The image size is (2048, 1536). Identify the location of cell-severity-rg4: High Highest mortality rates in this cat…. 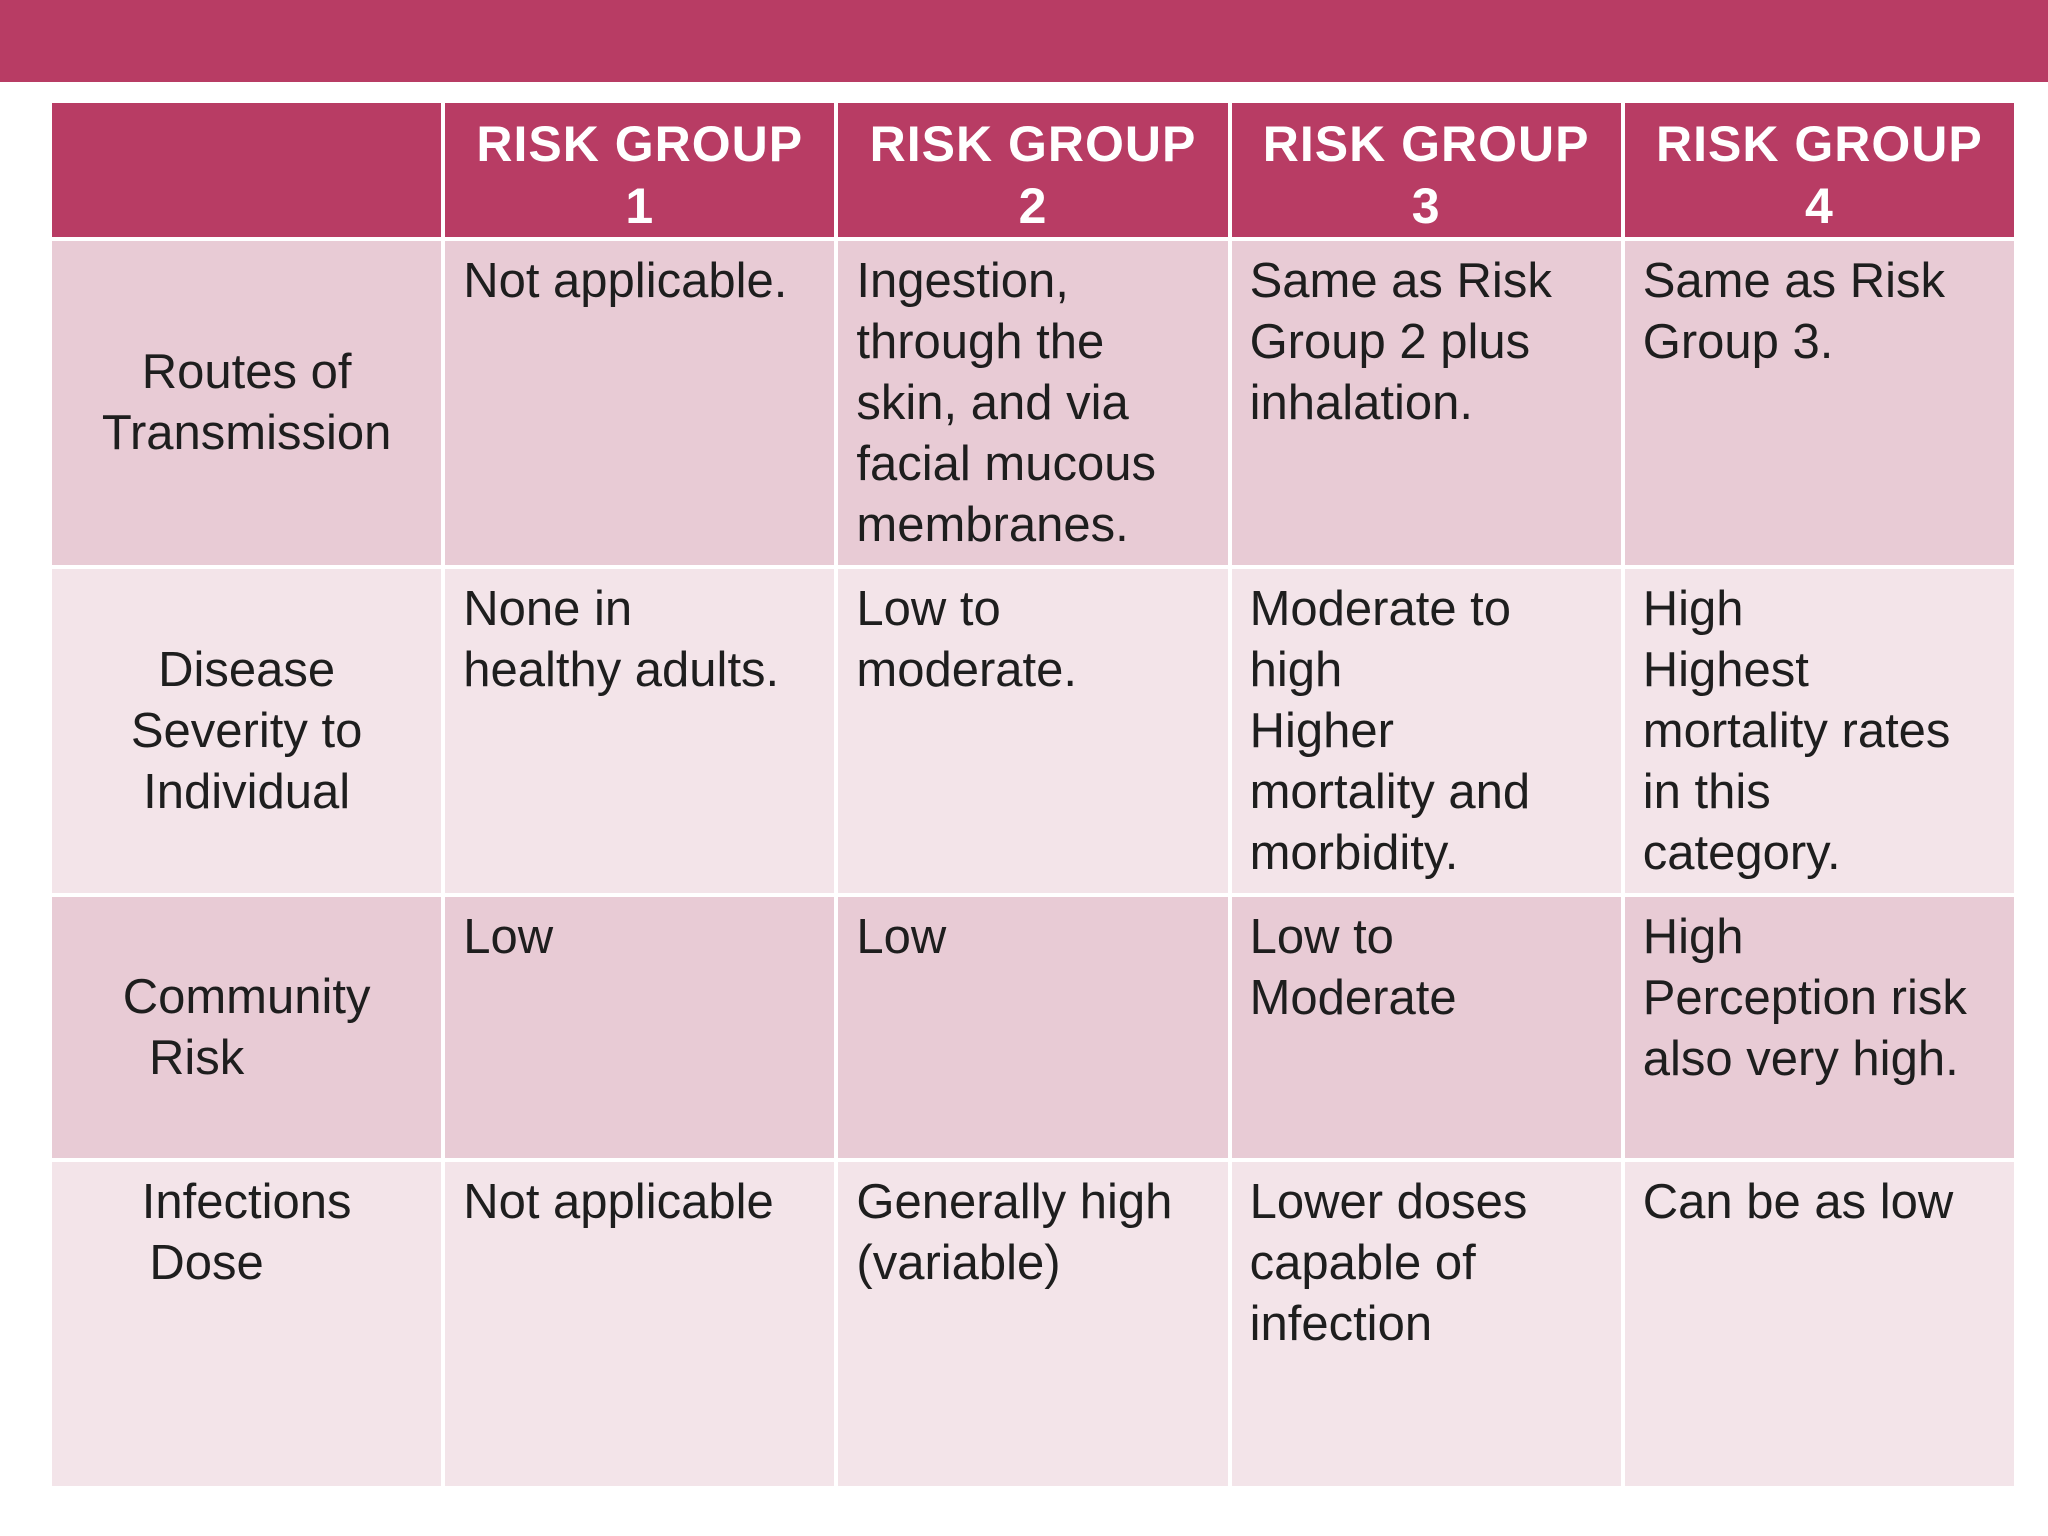
(1819, 731).